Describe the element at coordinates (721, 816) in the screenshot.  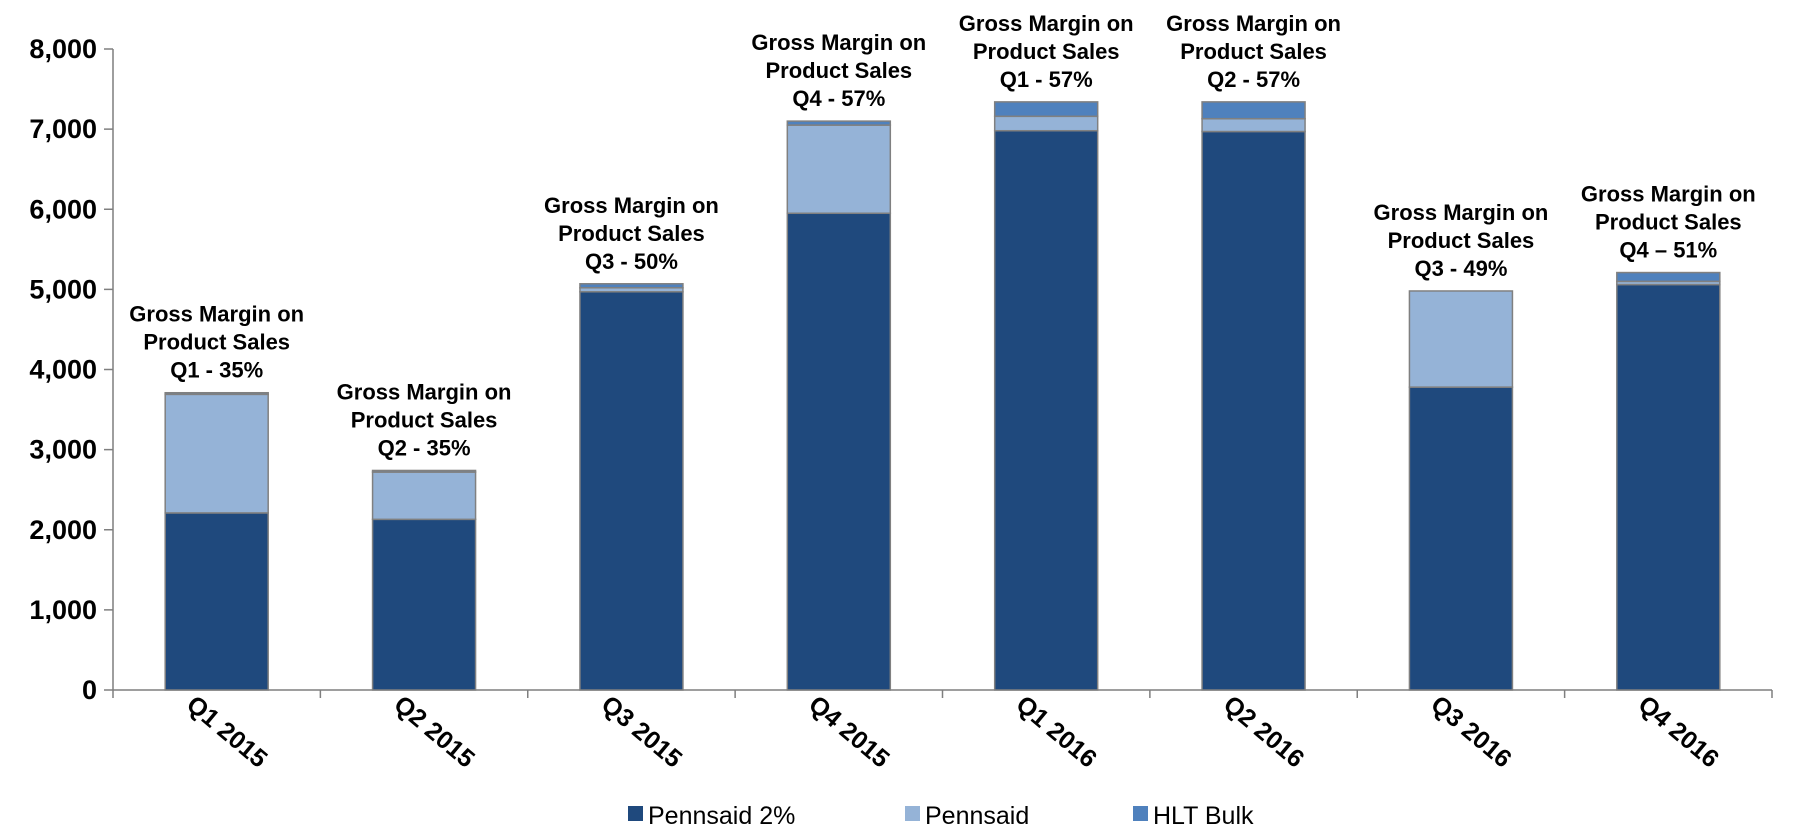
I see `legend-label: Pennsaid 2%` at that location.